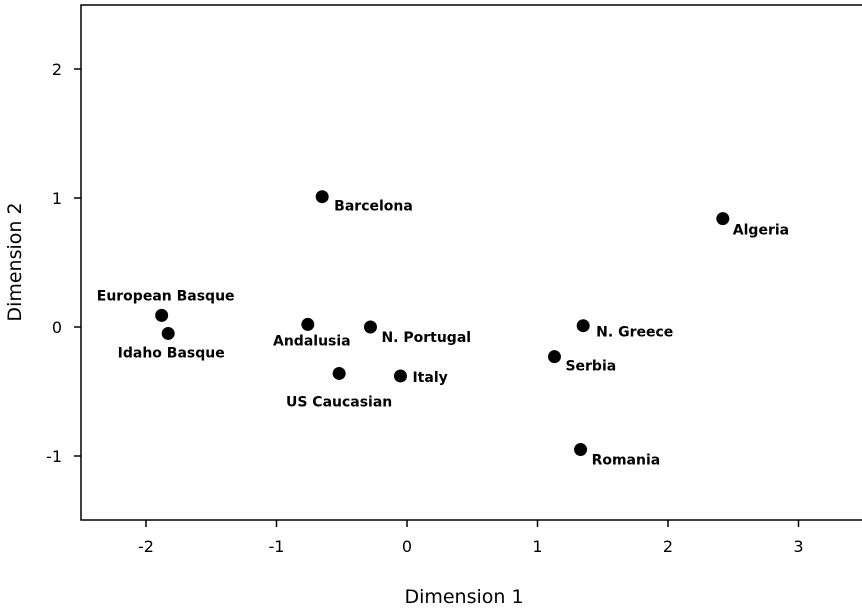  Describe the element at coordinates (581, 450) in the screenshot. I see `data-point-romania` at that location.